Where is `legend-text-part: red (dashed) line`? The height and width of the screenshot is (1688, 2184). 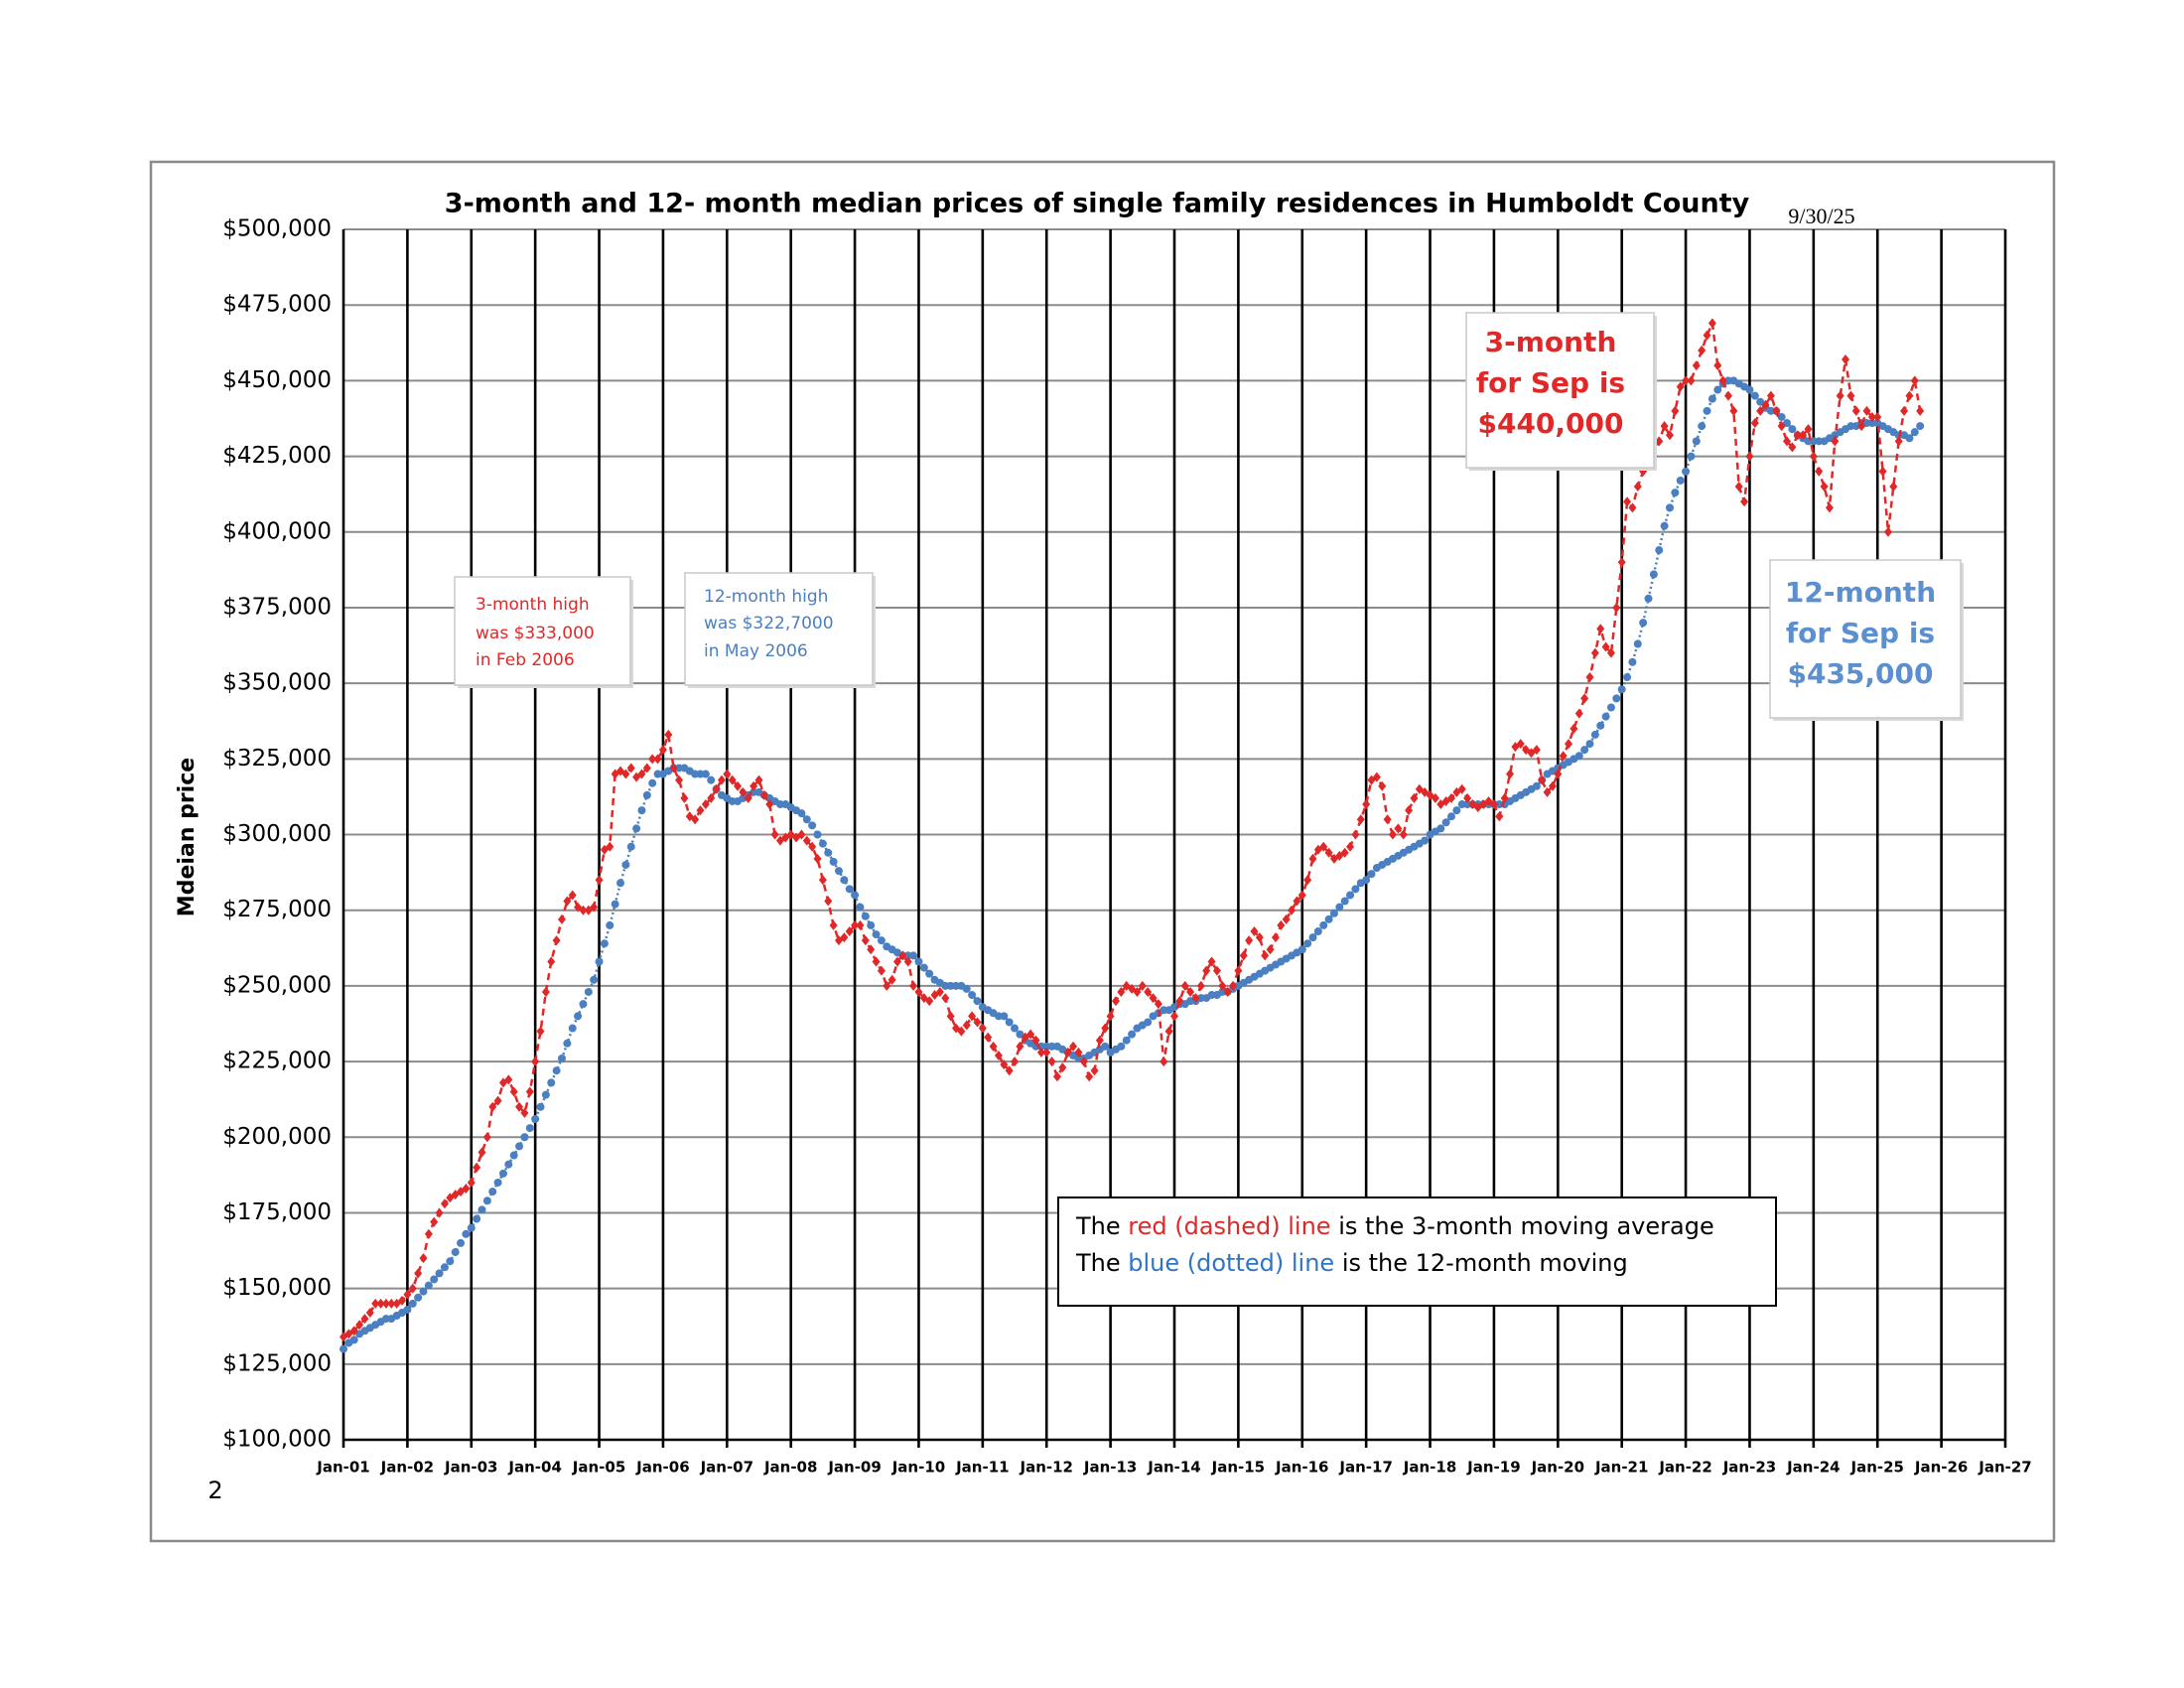 legend-text-part: red (dashed) line is located at coordinates (1229, 1226).